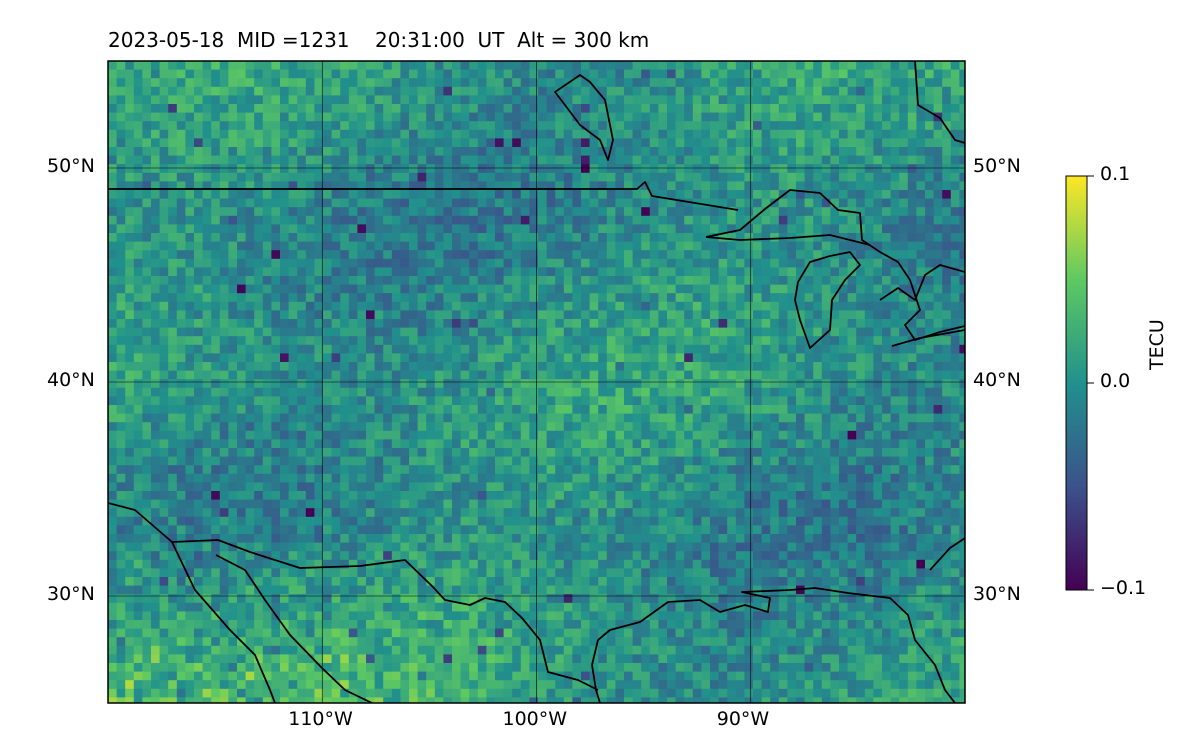 This screenshot has height=750, width=1200. Describe the element at coordinates (491, 40) in the screenshot. I see `title-time-unit: UT` at that location.